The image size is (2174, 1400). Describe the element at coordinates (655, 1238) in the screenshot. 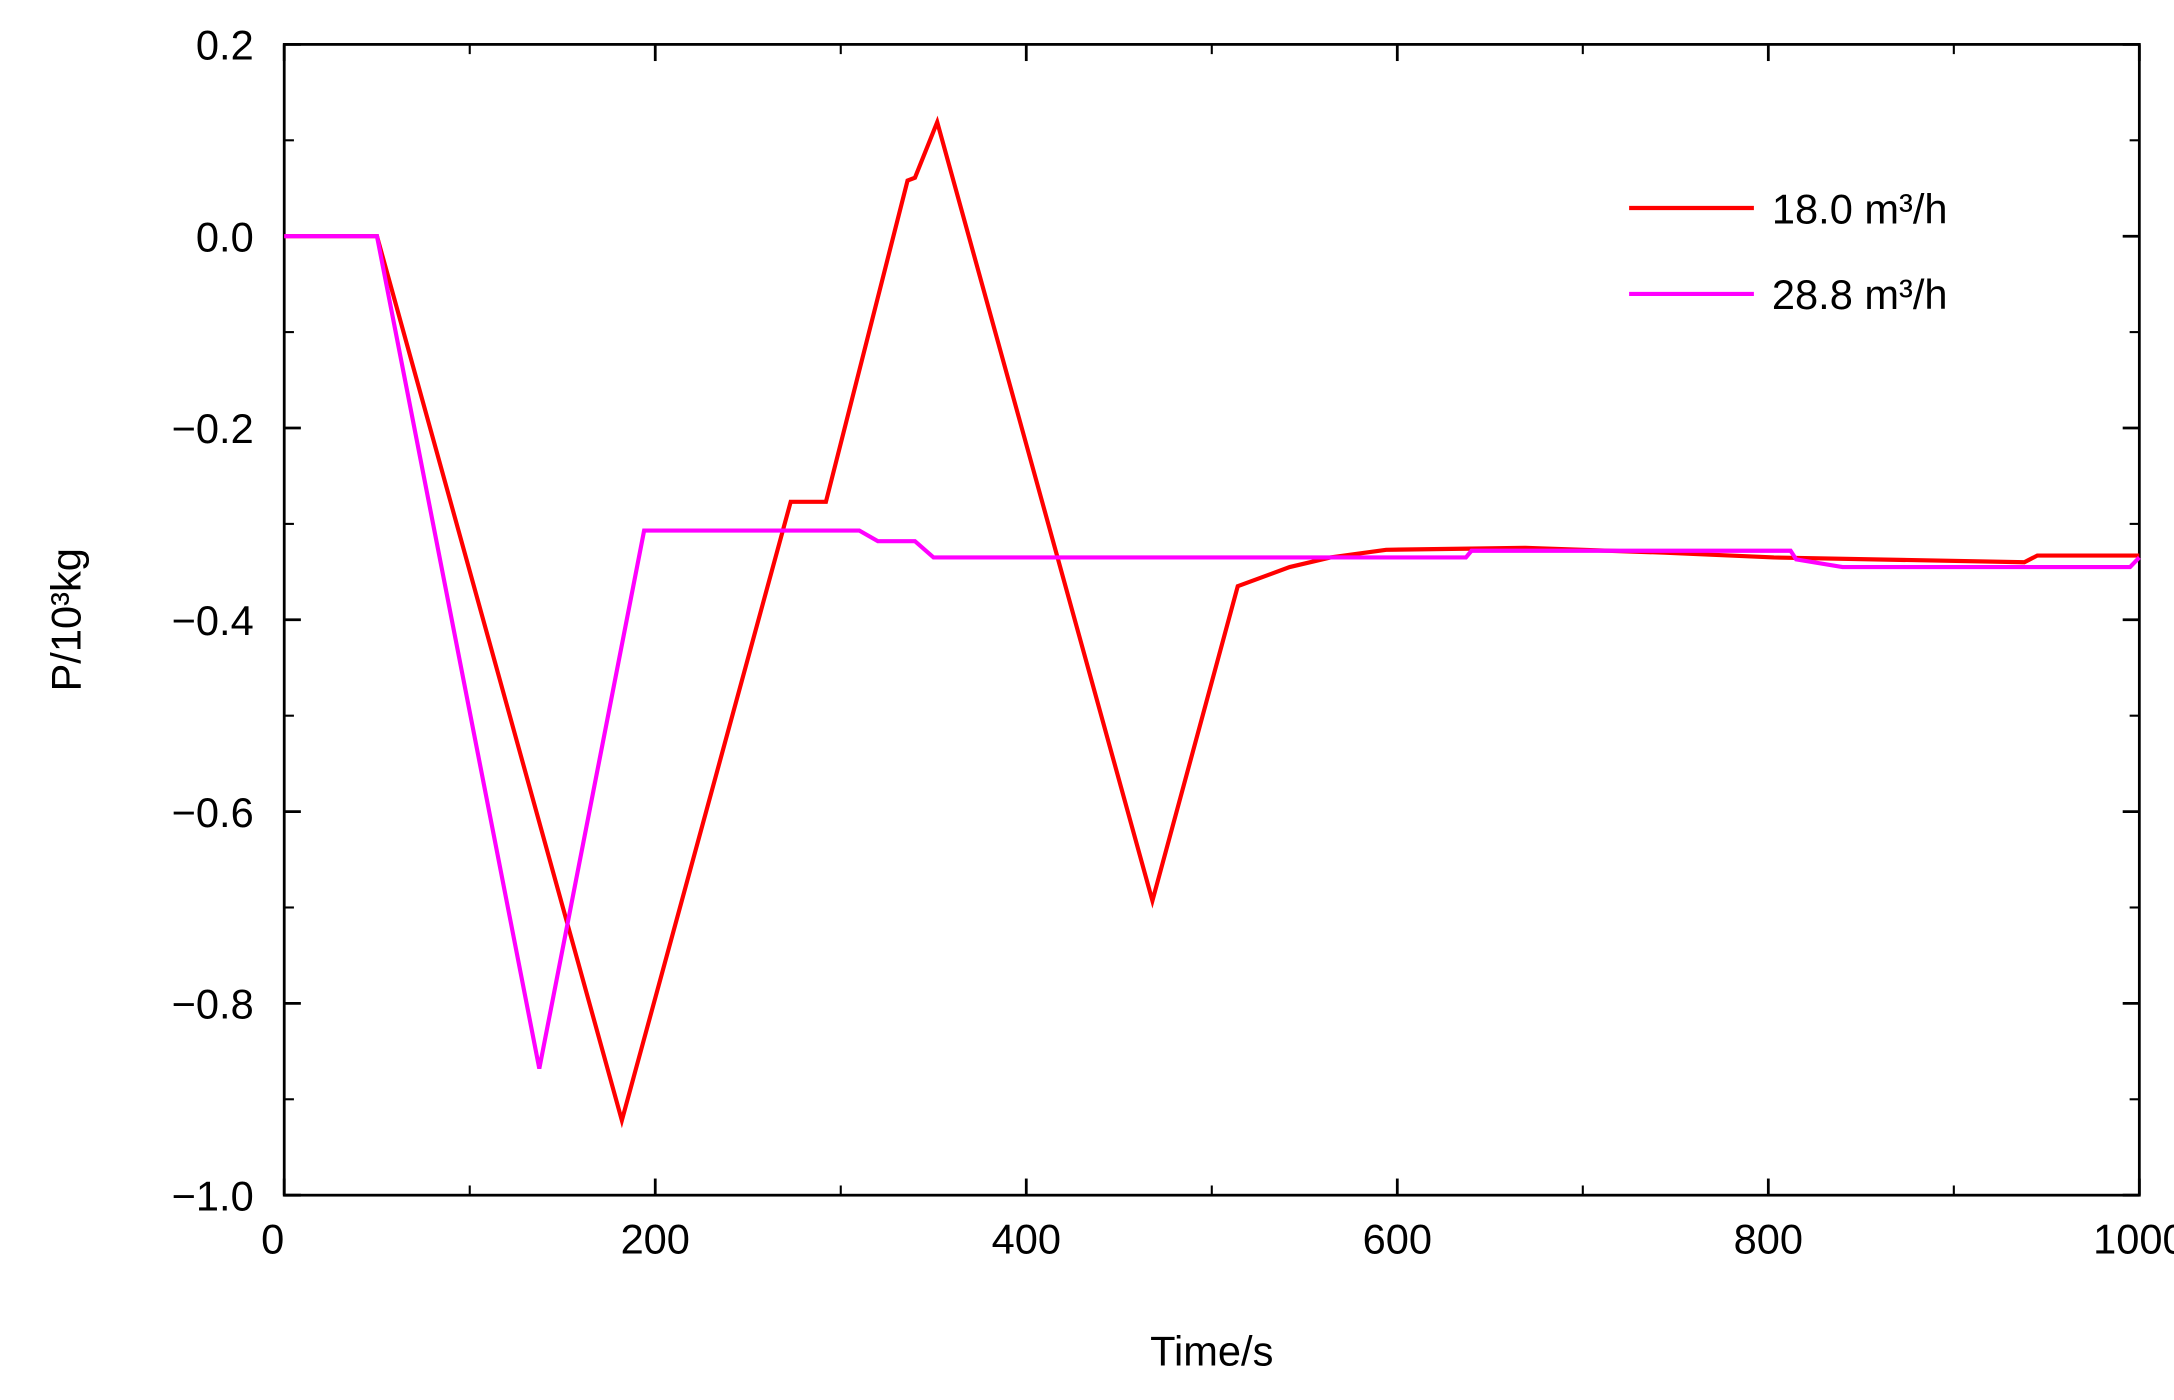

I see `x-tick-label: 200` at that location.